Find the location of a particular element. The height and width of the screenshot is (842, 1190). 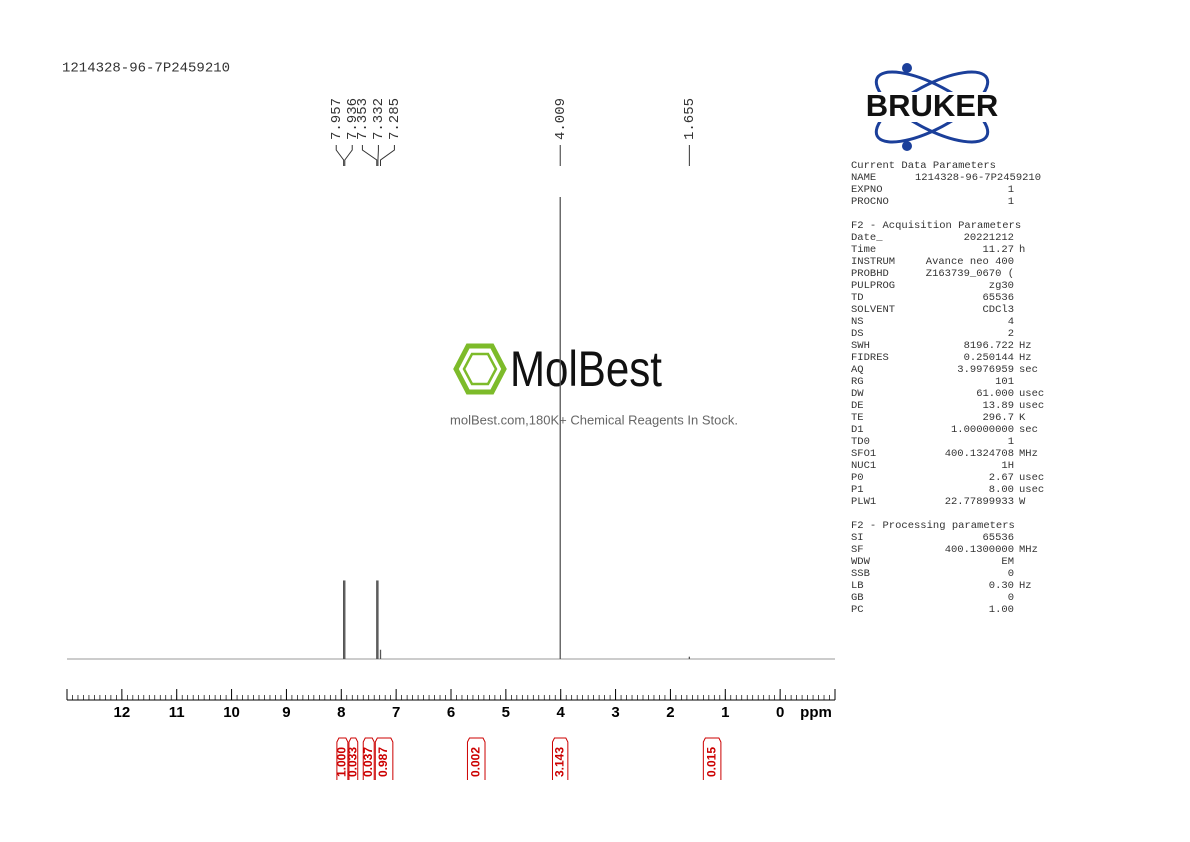

x-tick-label: 10 is located at coordinates (231, 712).